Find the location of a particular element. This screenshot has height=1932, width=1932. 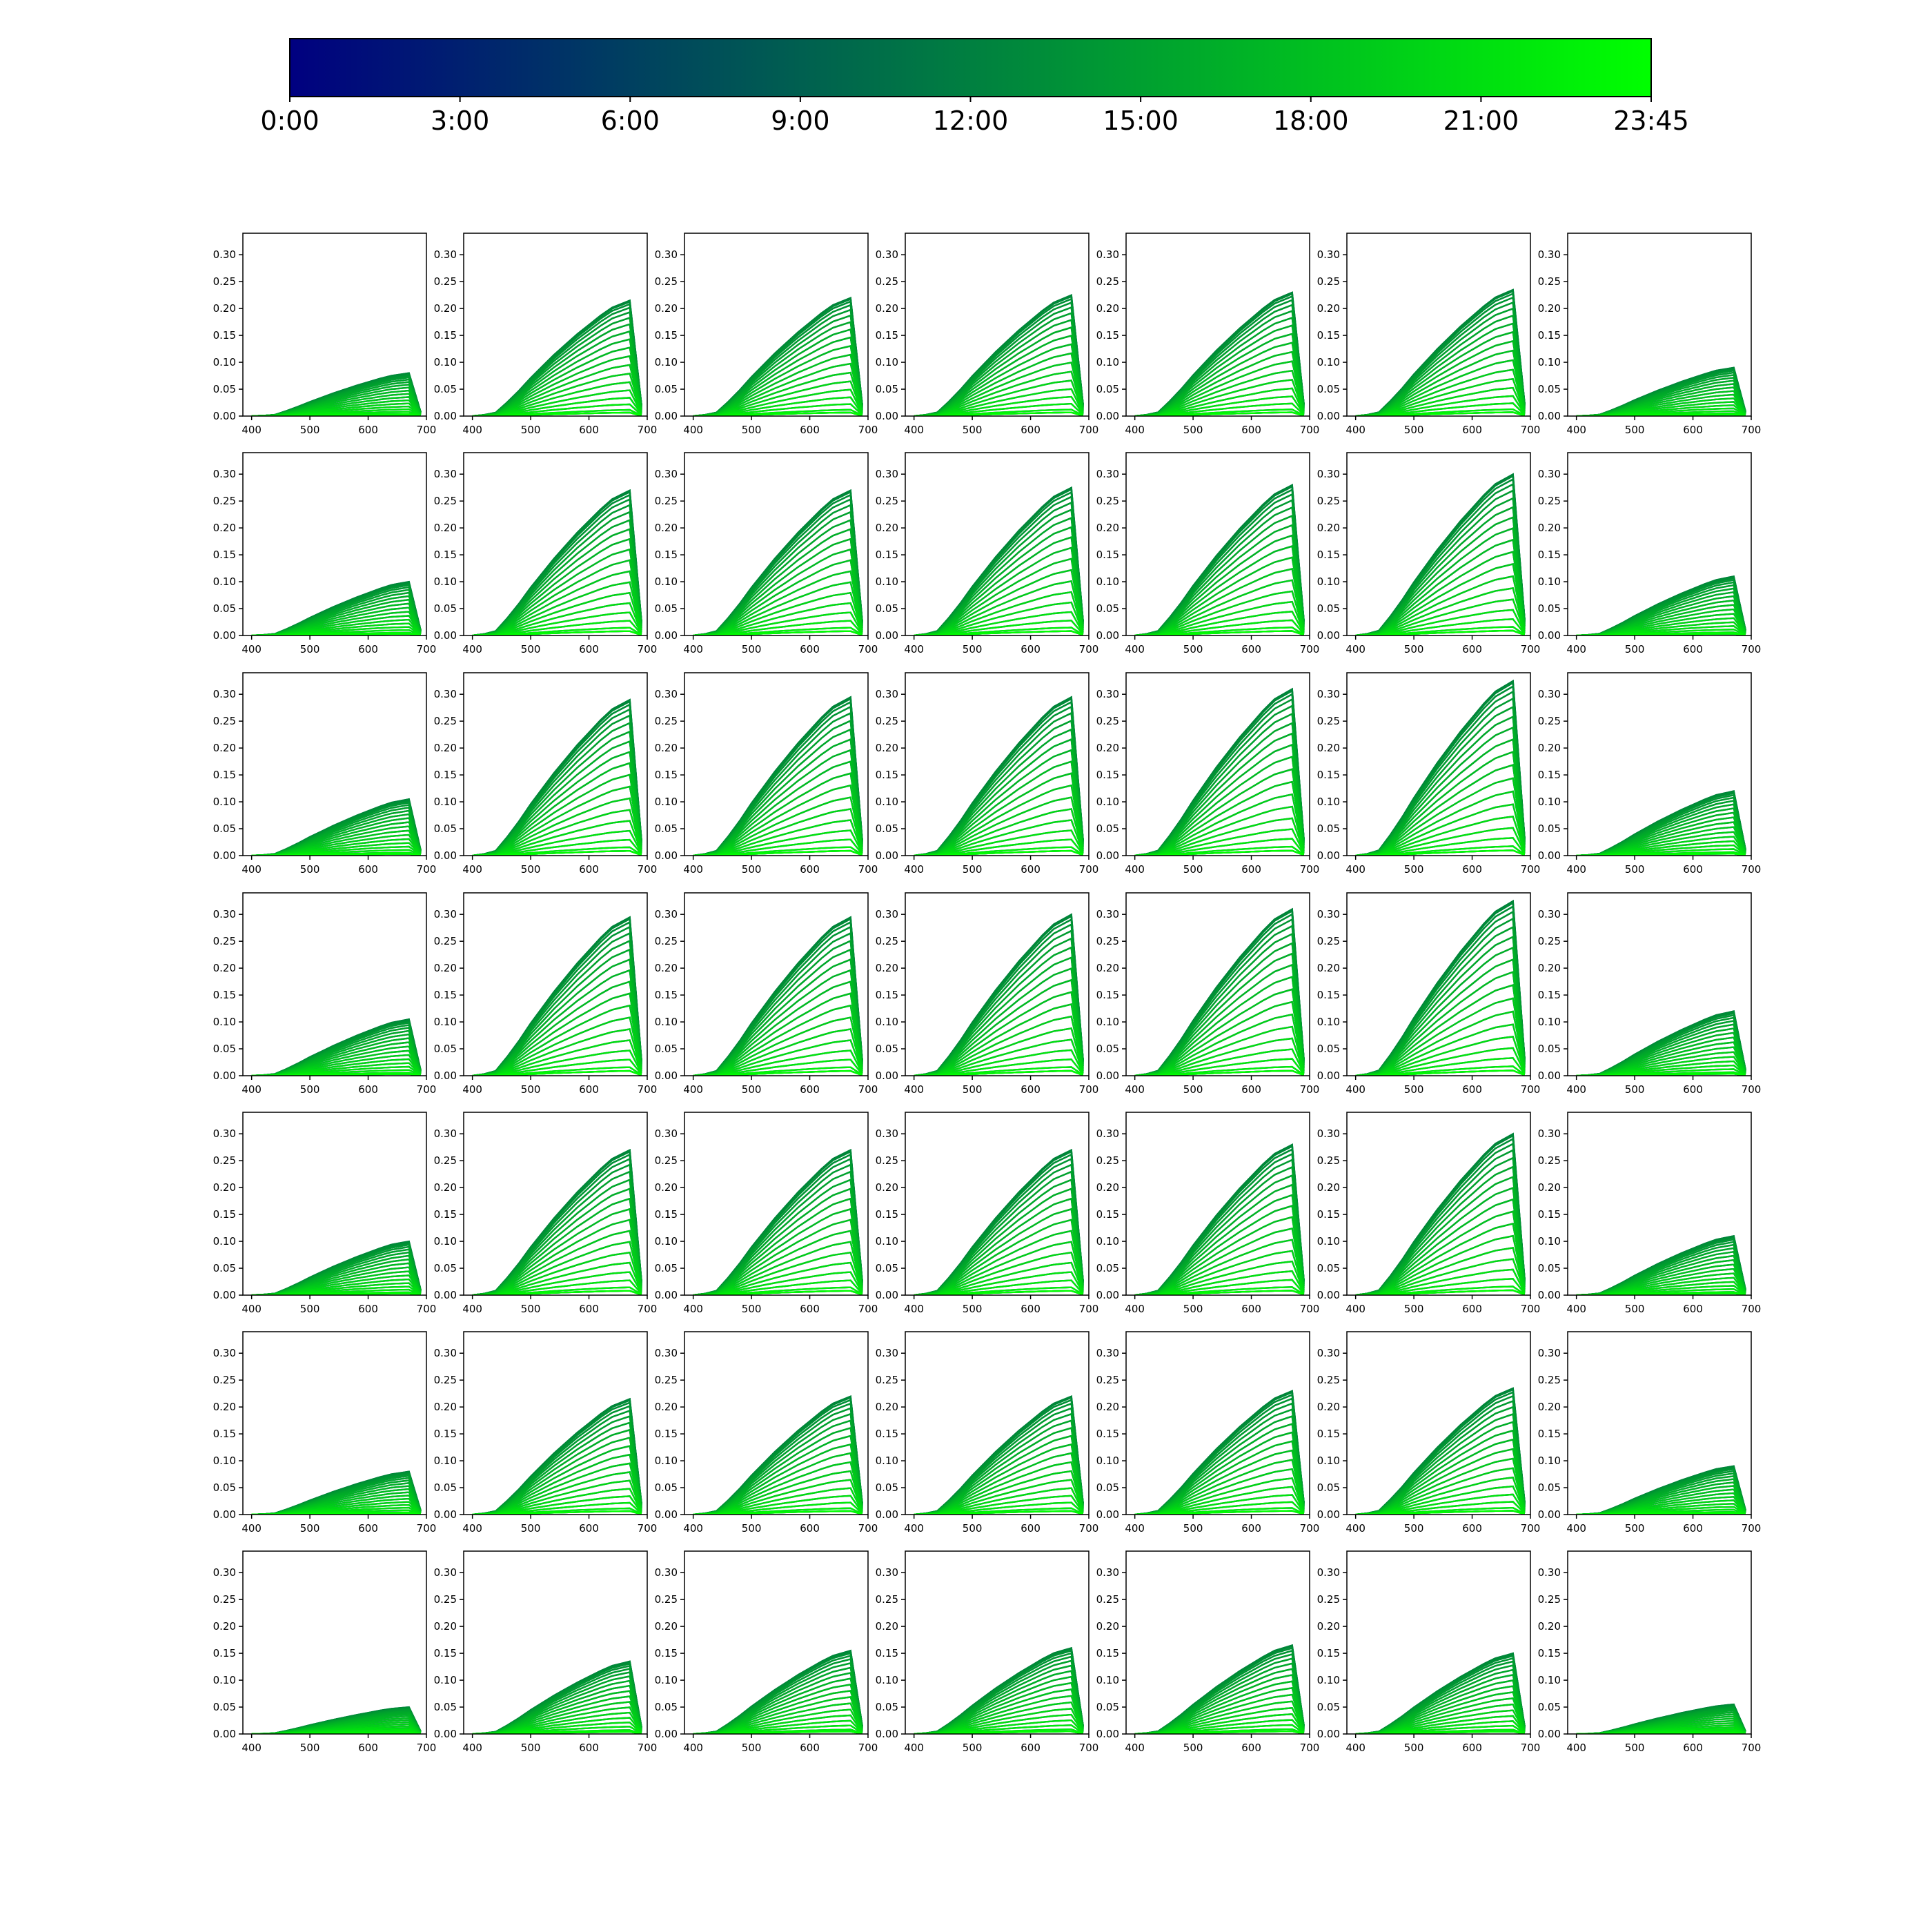

colorbar-tick-label: 15:00 is located at coordinates (1141, 121).